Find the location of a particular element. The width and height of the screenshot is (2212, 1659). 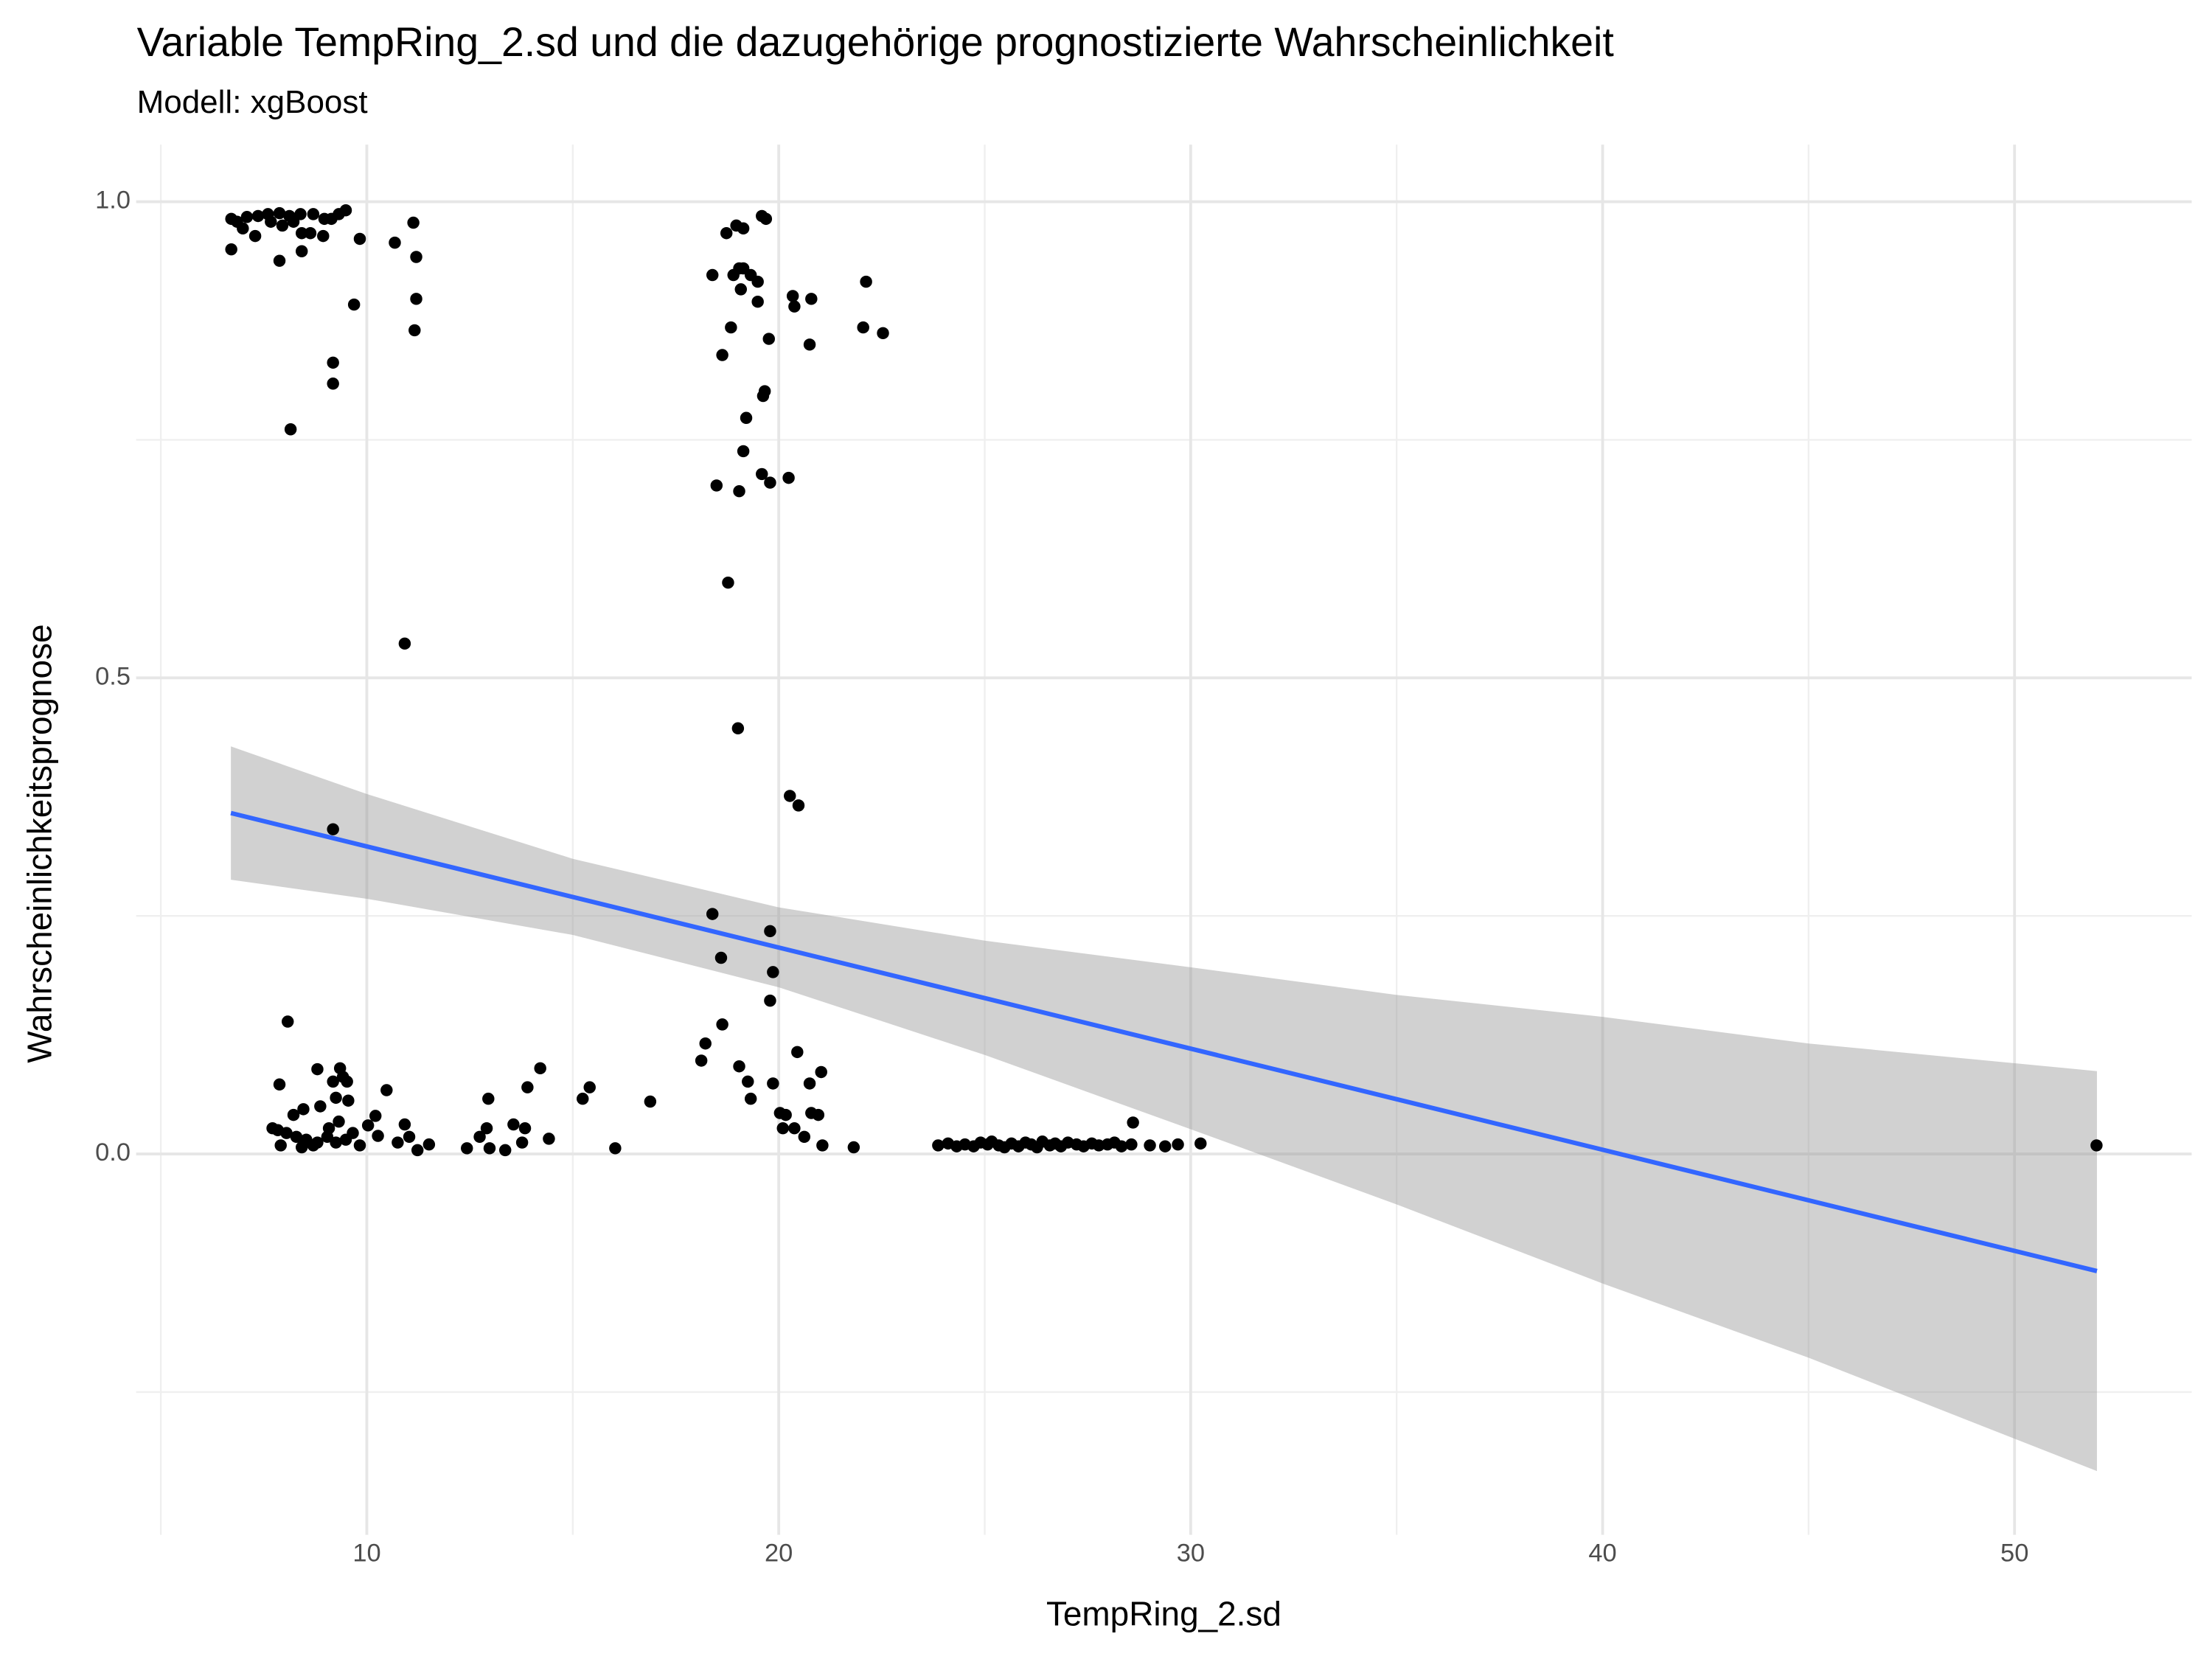

x-tick-label: 40 is located at coordinates (1602, 1554).